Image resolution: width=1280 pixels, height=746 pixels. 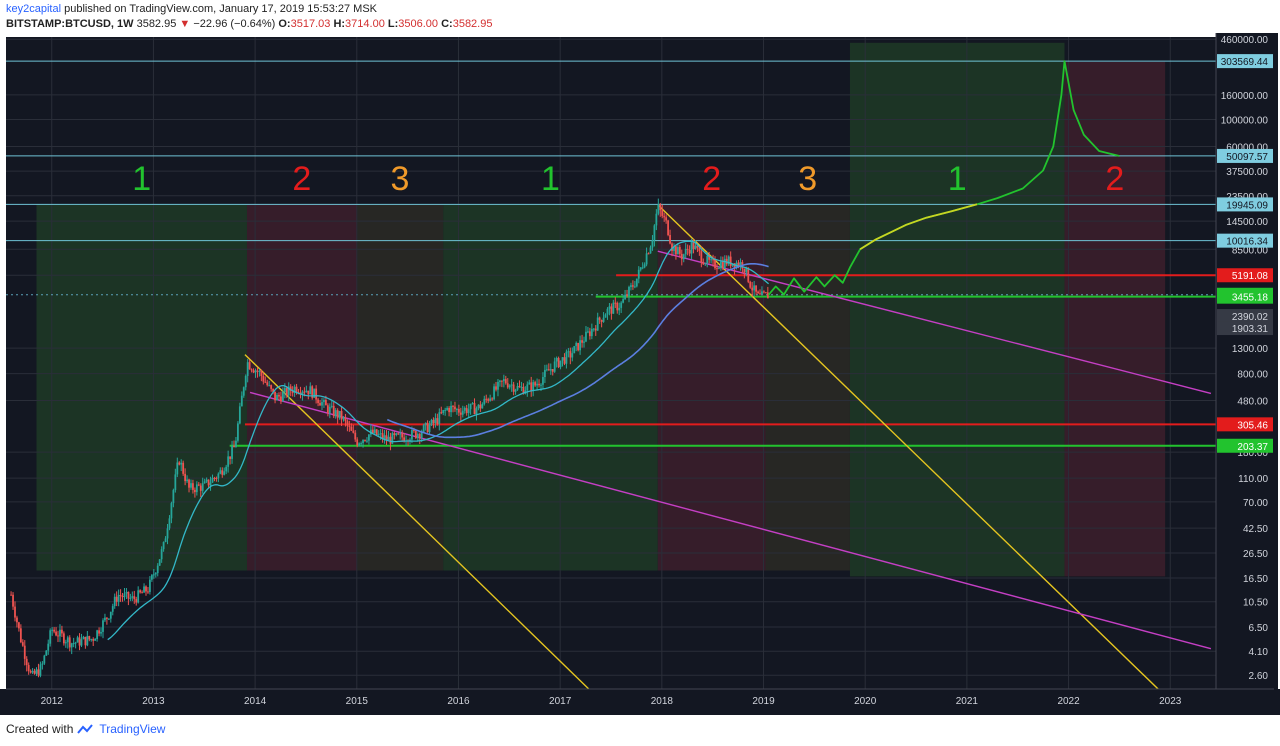 What do you see at coordinates (865, 701) in the screenshot?
I see `time-tick-label: 2020` at bounding box center [865, 701].